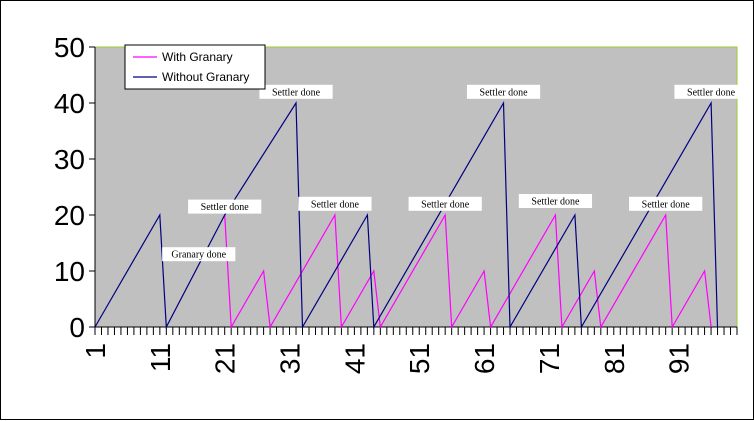 The image size is (754, 421). Describe the element at coordinates (225, 358) in the screenshot. I see `x-tick-label: 21` at that location.